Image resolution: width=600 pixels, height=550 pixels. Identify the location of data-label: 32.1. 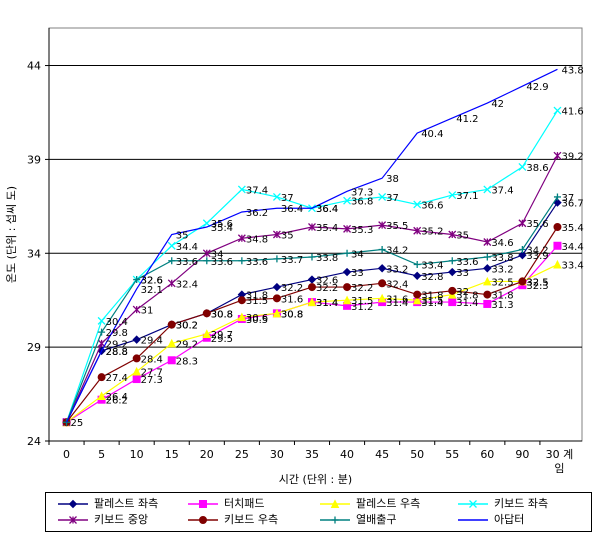
(152, 290).